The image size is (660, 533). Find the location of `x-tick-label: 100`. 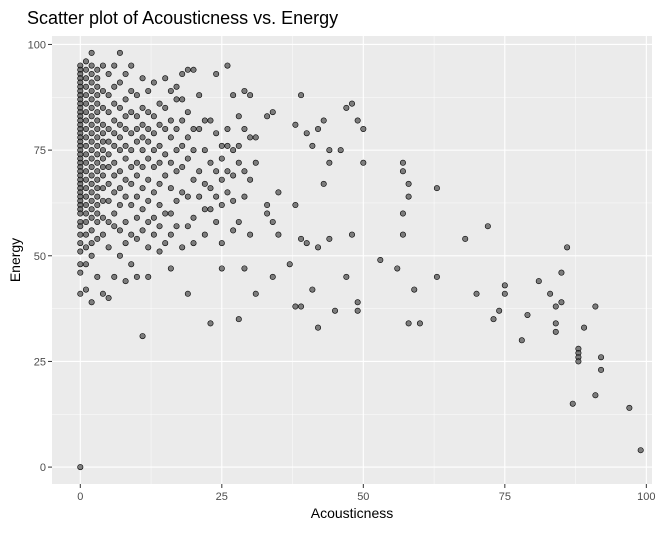

x-tick-label: 100 is located at coordinates (646, 497).